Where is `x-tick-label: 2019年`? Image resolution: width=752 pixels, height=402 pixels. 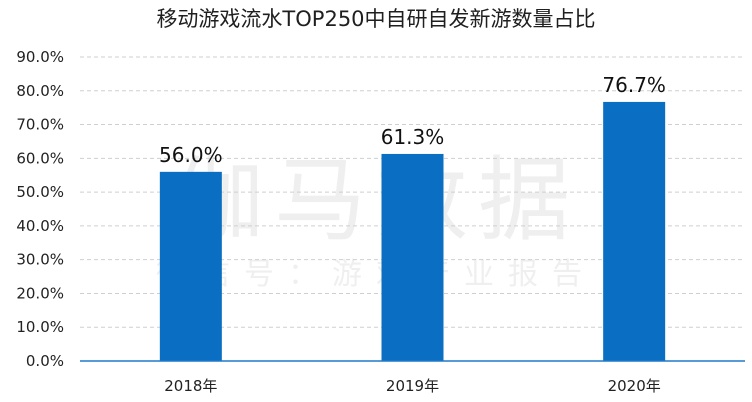
x-tick-label: 2019年 is located at coordinates (412, 386).